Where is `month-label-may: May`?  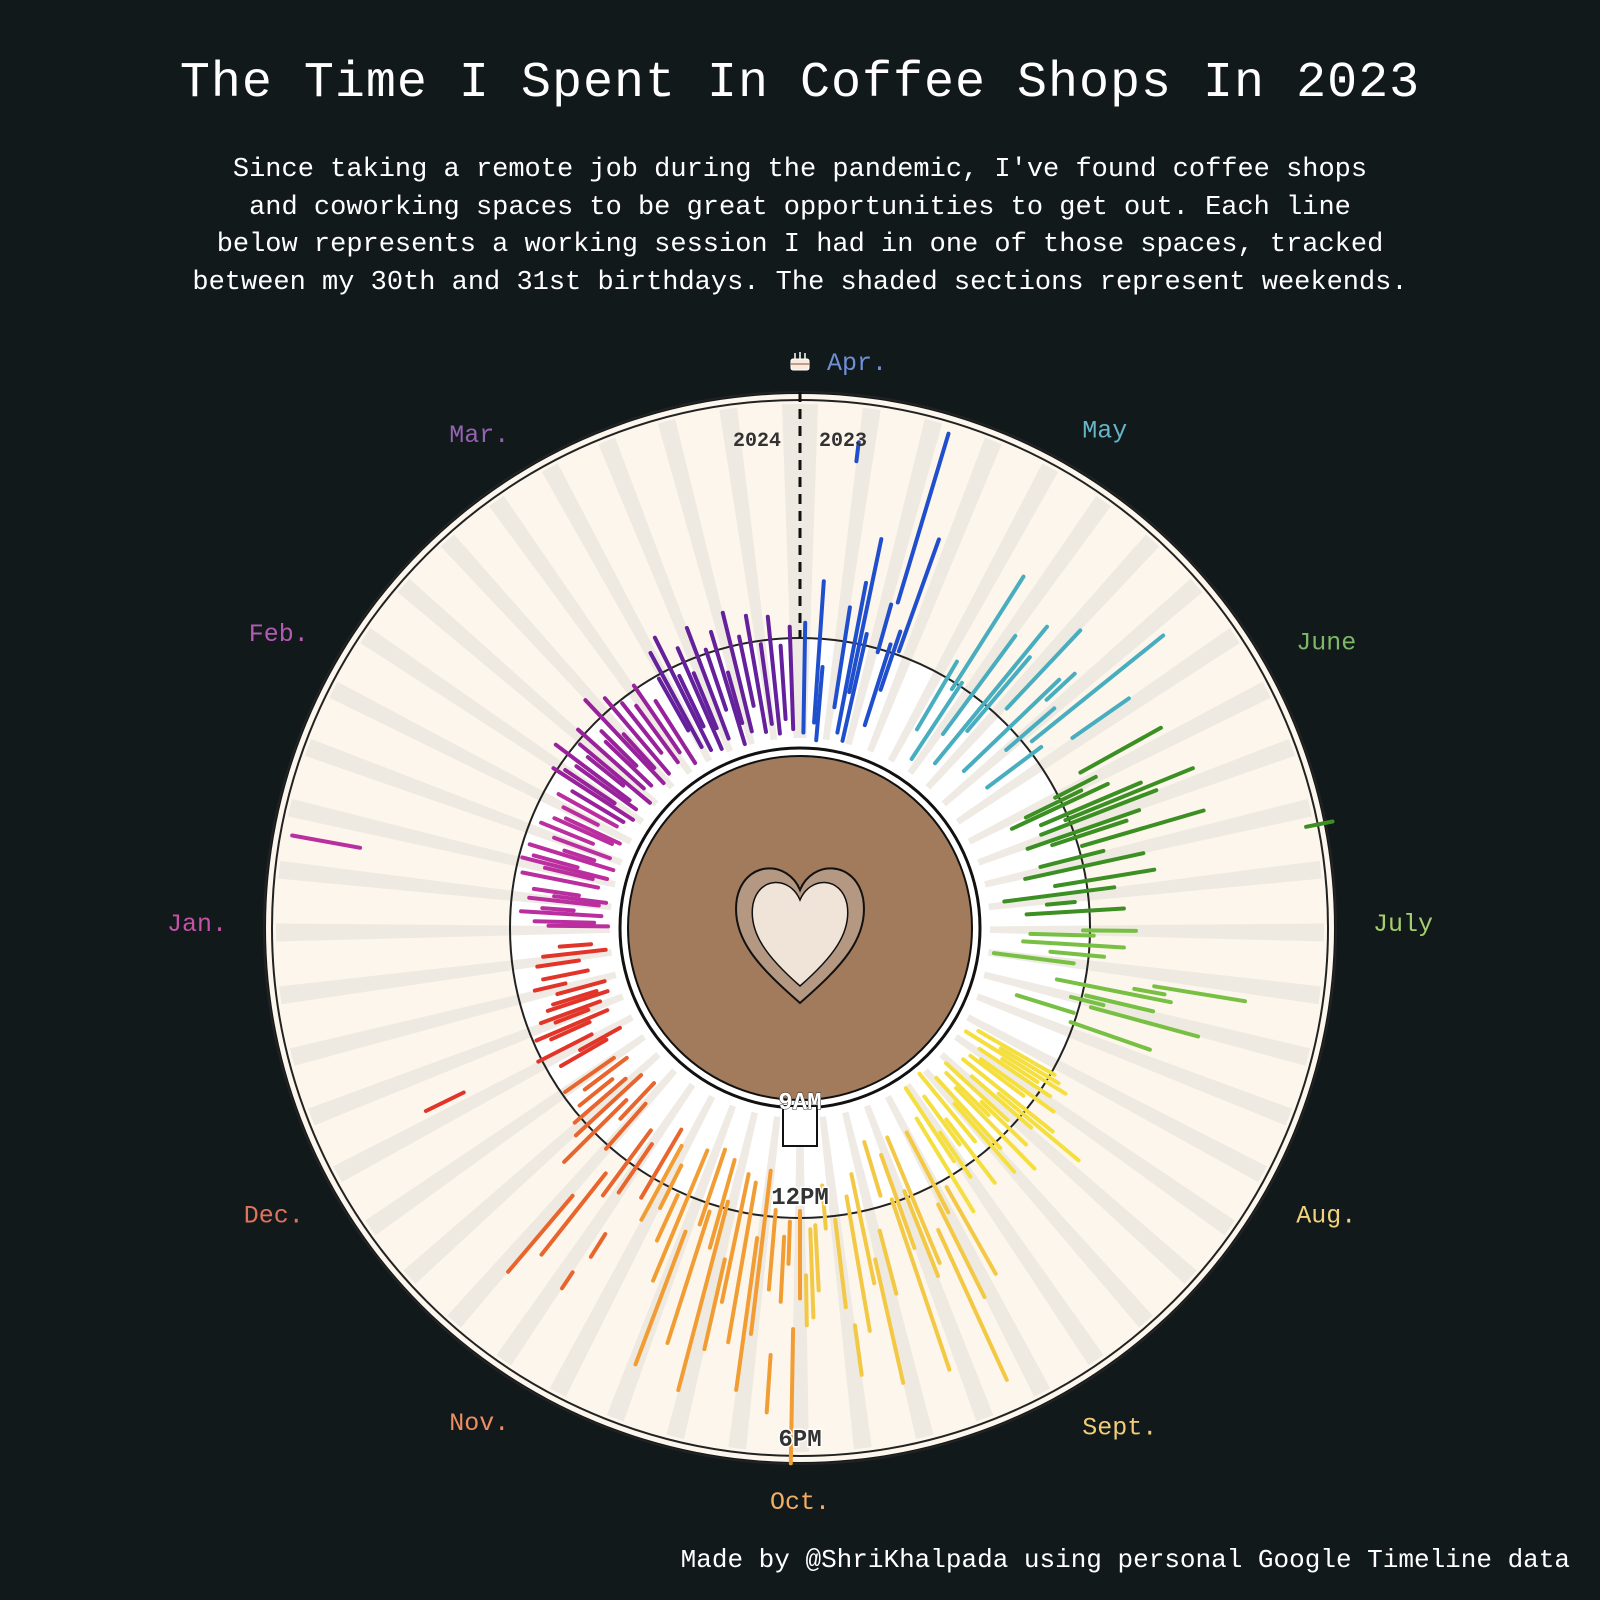
month-label-may: May is located at coordinates (1104, 430).